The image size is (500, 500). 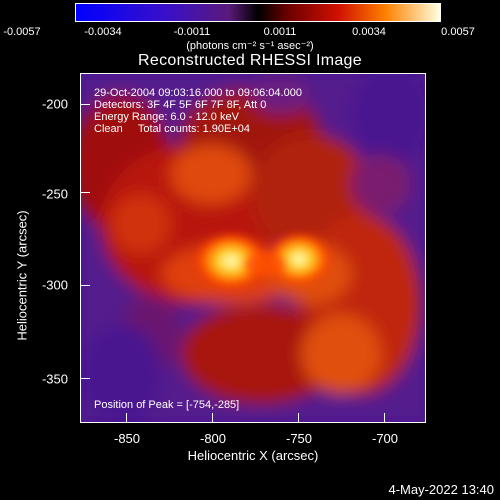 I want to click on datestamp: 4-May-2022 13:40, so click(x=441, y=489).